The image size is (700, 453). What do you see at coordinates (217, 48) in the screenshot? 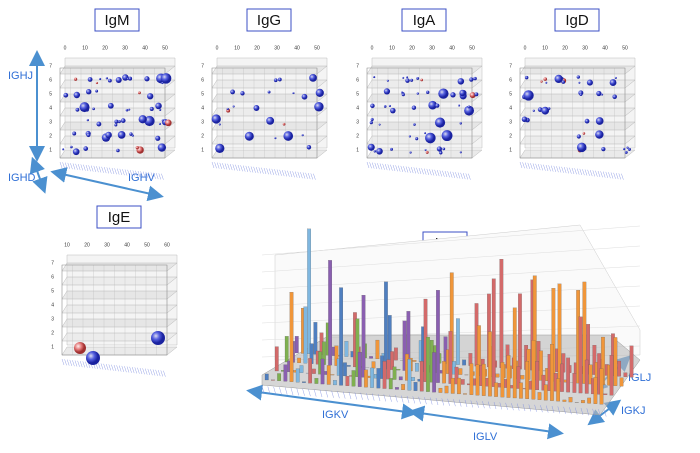
I see `x-tick-label: 0` at bounding box center [217, 48].